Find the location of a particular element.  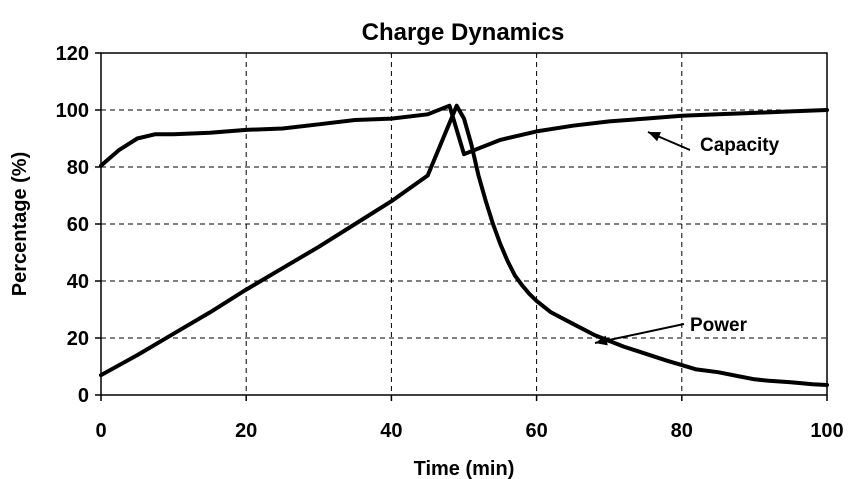

y-tick-label: 120 is located at coordinates (72, 54).